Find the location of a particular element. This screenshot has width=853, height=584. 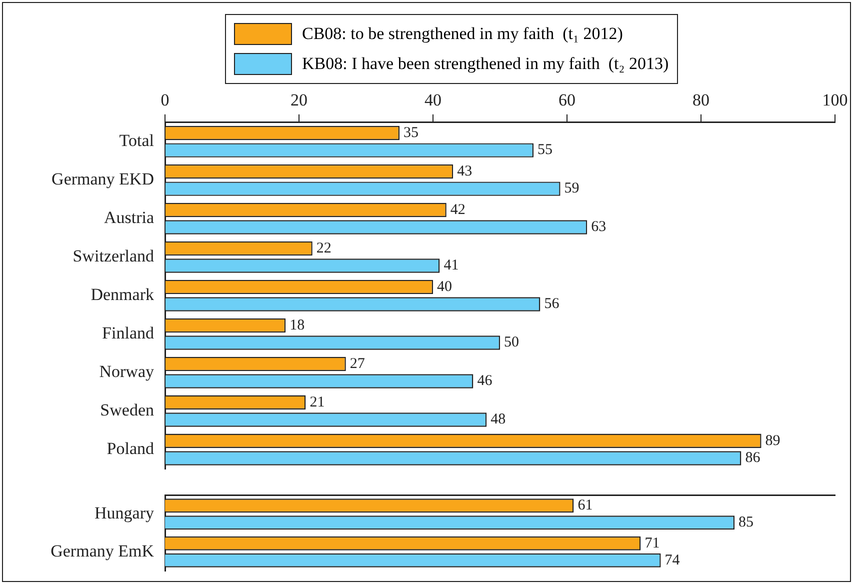

y-tick-label: Germany EmK is located at coordinates (102, 550).